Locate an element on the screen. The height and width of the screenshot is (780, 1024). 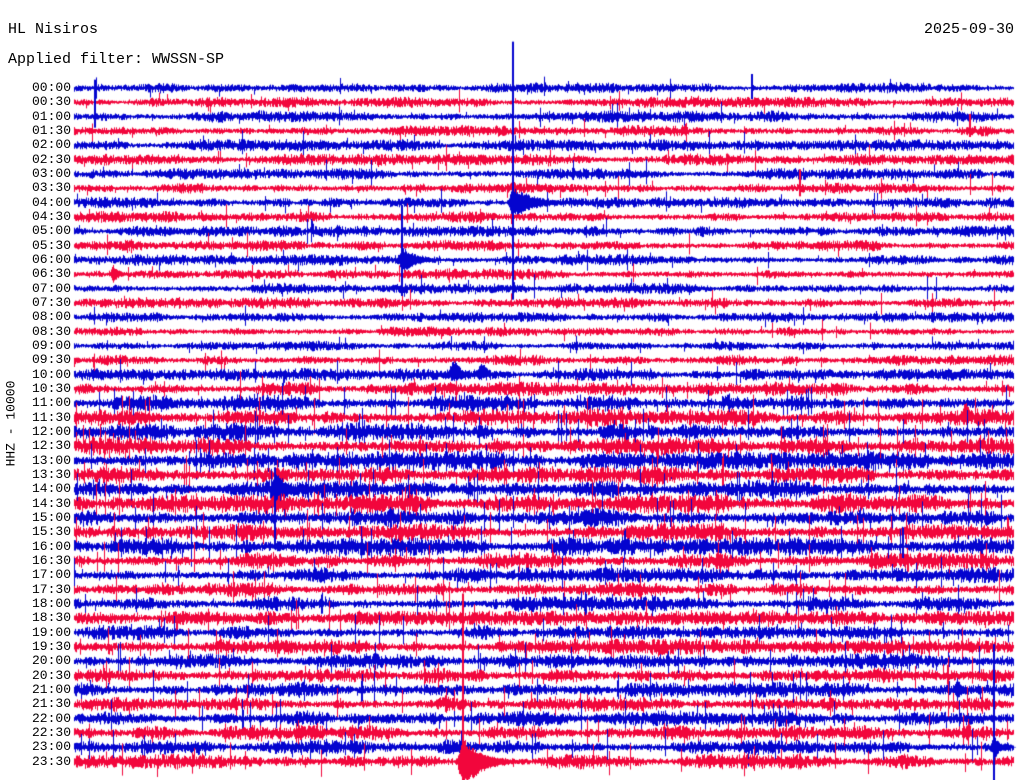
row-time-label: 15:00 is located at coordinates (51, 517).